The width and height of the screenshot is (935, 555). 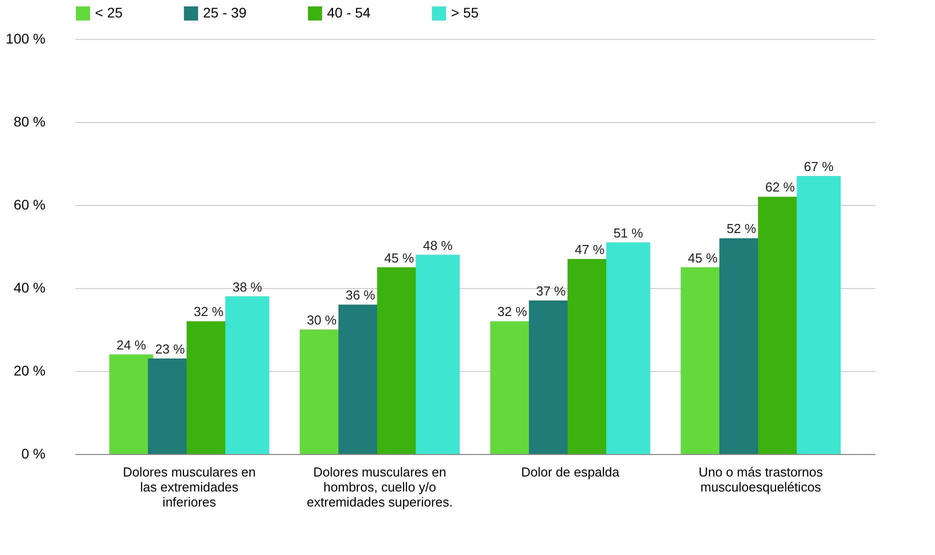 I want to click on y-tick-label: 80 %, so click(x=30, y=122).